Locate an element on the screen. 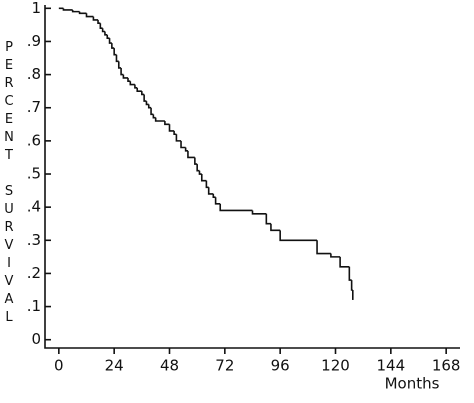  y-tick-label: 0 is located at coordinates (36, 339).